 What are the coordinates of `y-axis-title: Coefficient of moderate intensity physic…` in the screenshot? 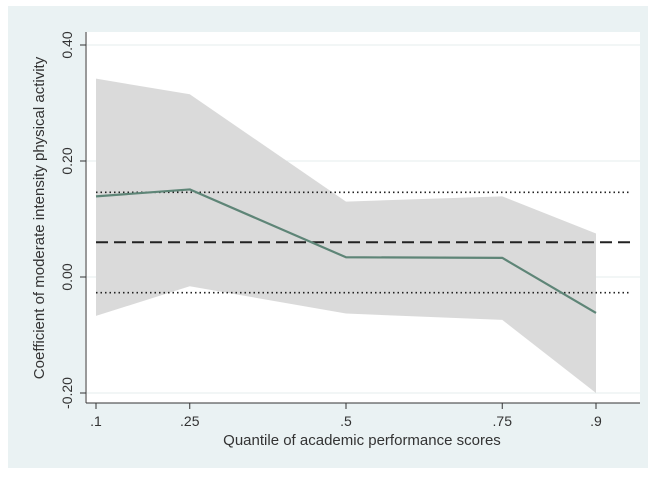 It's located at (39, 217).